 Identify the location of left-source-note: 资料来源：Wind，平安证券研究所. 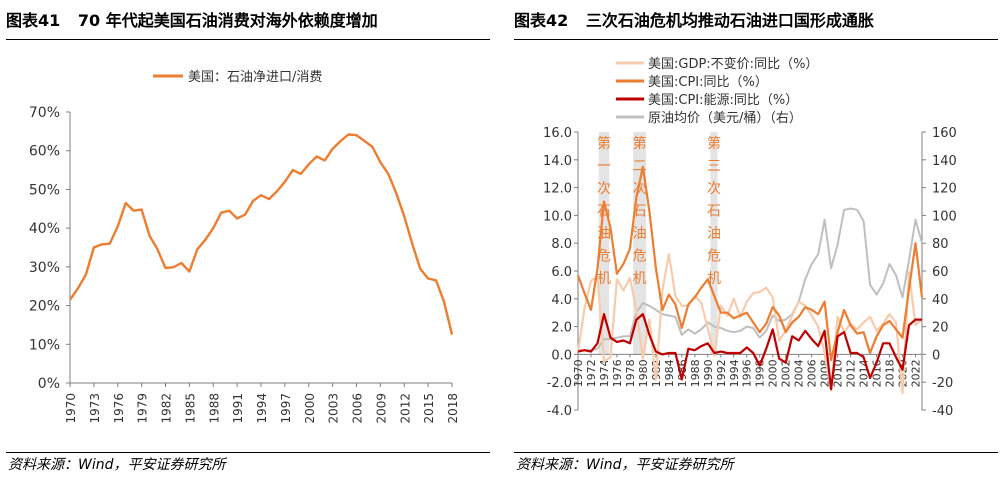
(117, 465).